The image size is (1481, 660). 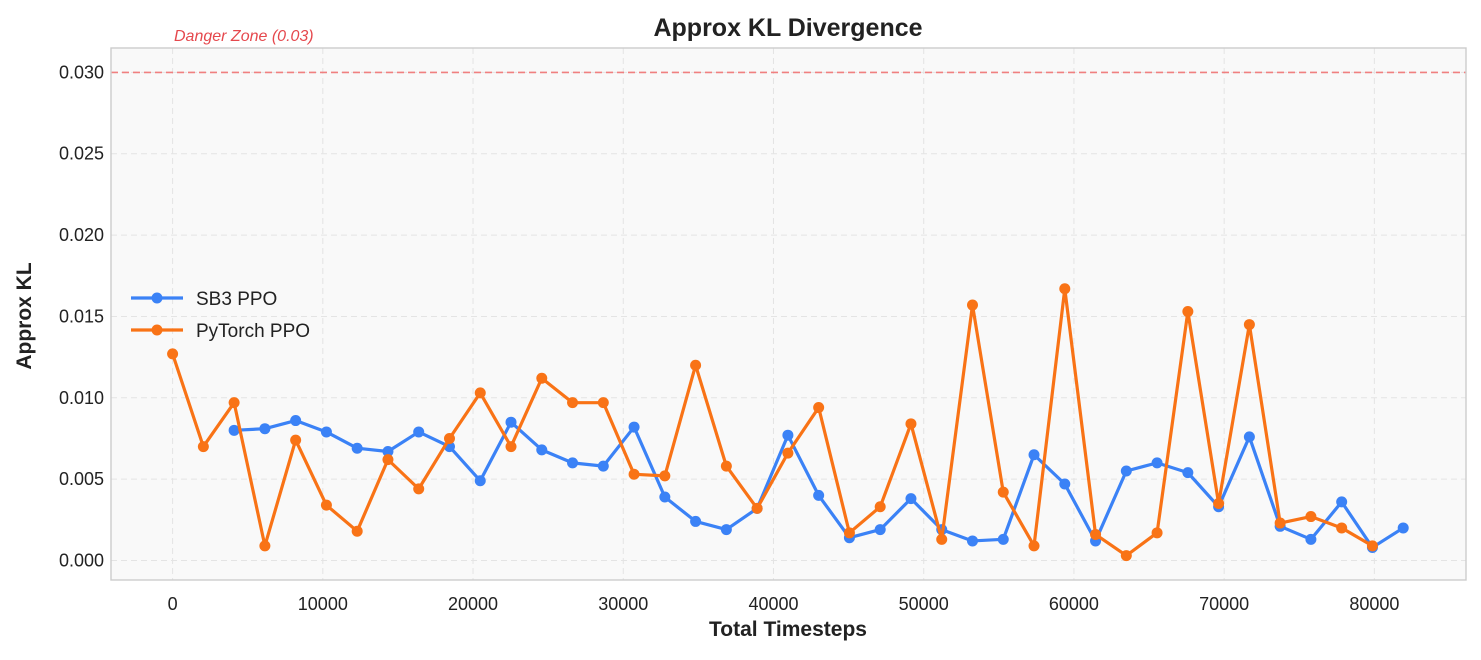 What do you see at coordinates (157, 298) in the screenshot?
I see `legend-marker-sb3-ppo` at bounding box center [157, 298].